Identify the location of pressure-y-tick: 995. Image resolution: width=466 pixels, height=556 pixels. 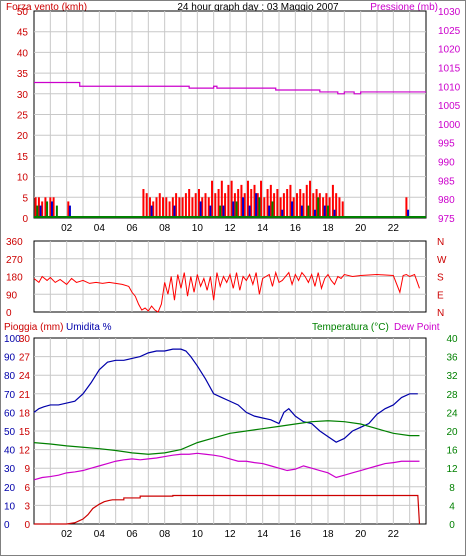
(446, 144).